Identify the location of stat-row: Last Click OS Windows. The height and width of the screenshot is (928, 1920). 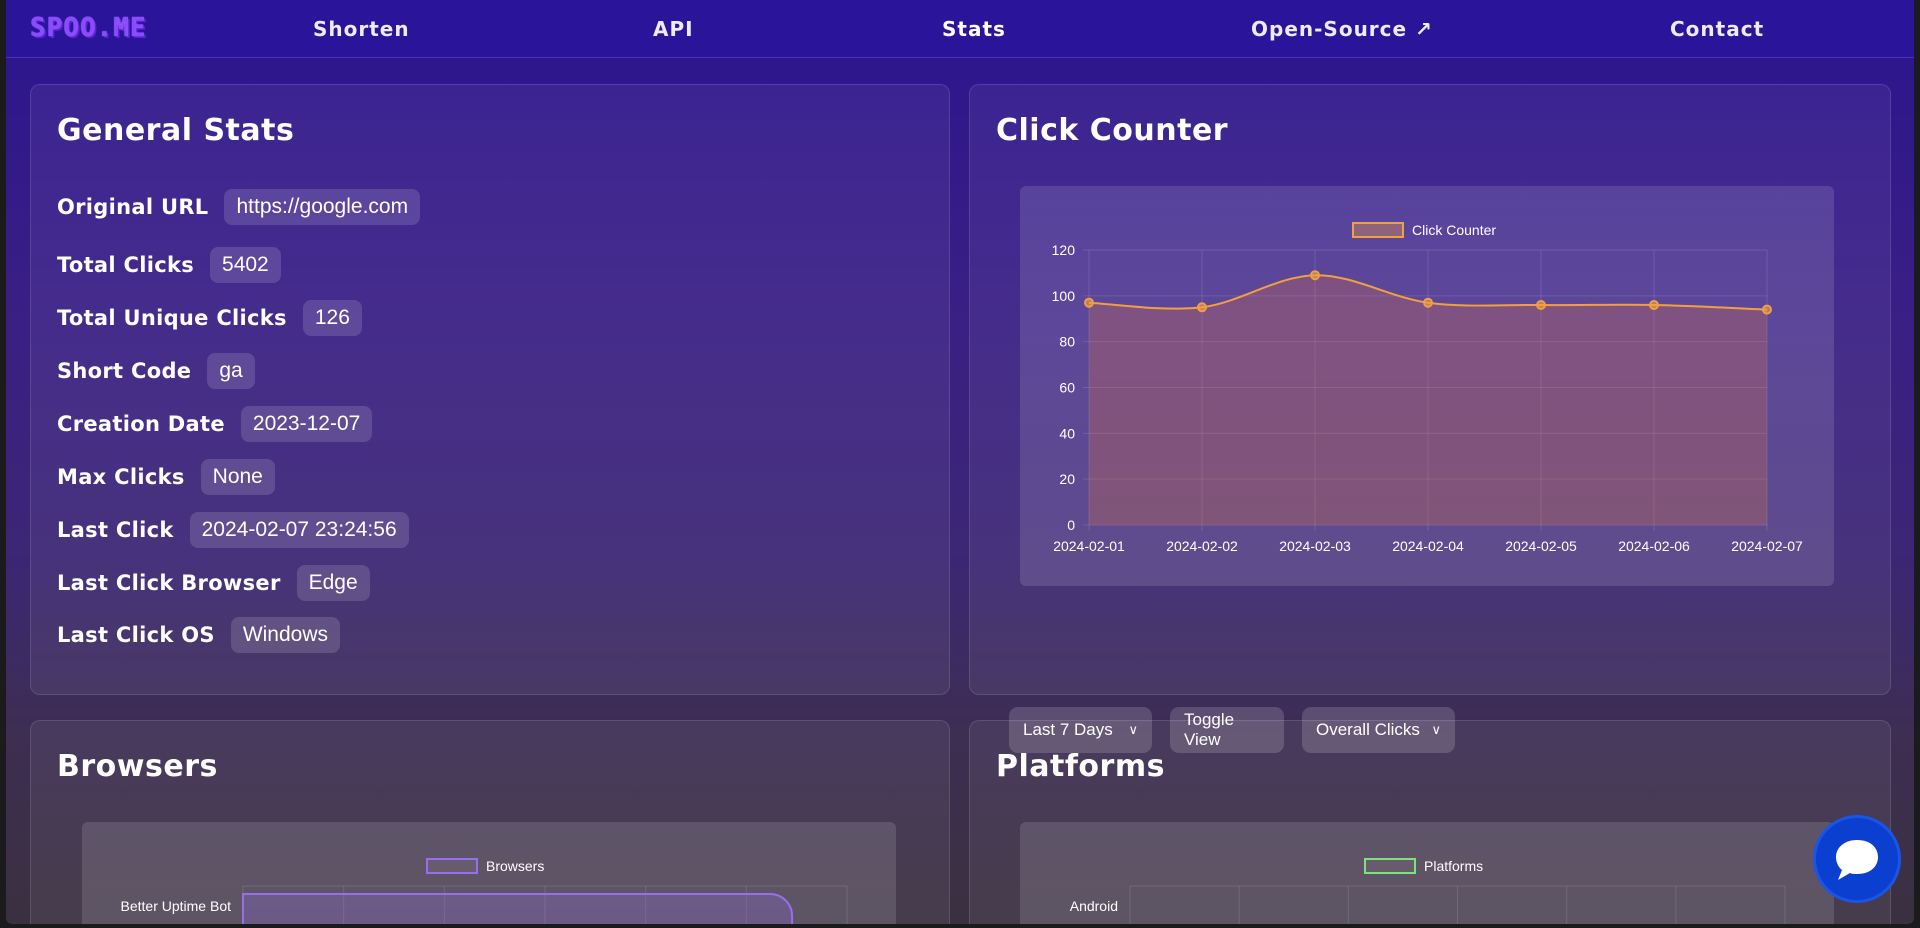
(199, 635).